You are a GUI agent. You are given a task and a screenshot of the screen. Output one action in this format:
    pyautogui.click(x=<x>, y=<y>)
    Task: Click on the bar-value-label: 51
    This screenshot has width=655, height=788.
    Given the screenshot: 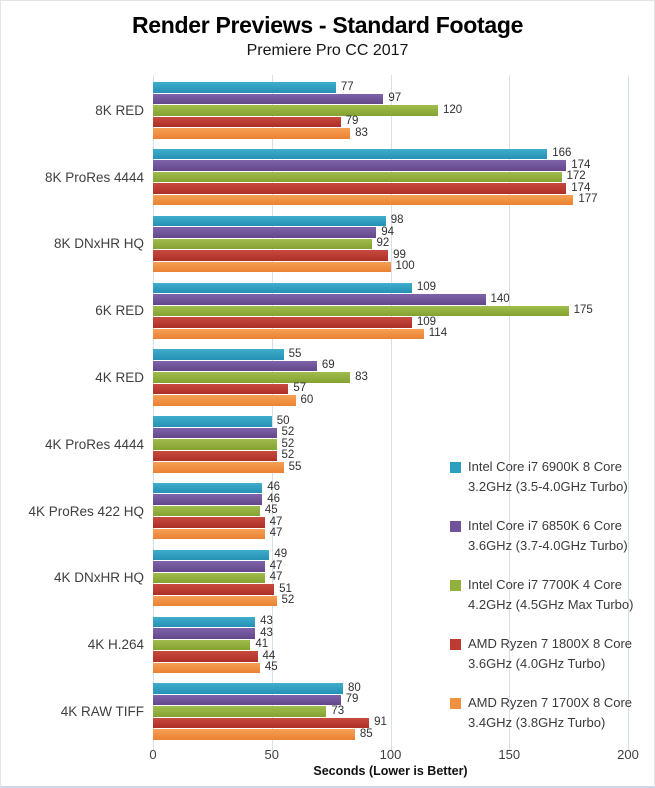 What is the action you would take?
    pyautogui.click(x=285, y=588)
    